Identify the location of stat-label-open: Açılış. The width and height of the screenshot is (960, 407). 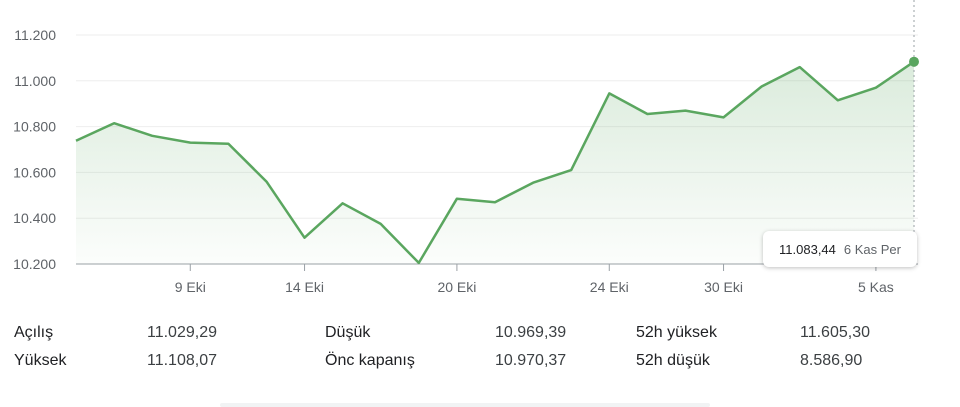
(34, 332).